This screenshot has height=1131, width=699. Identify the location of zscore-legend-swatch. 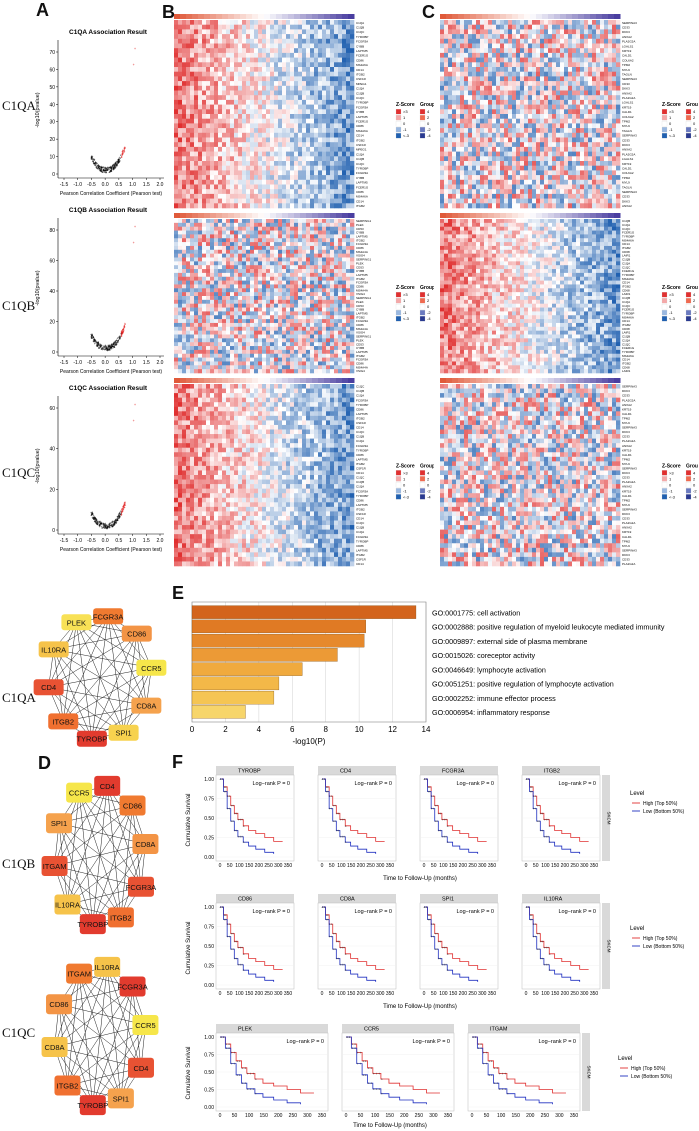
(664, 136).